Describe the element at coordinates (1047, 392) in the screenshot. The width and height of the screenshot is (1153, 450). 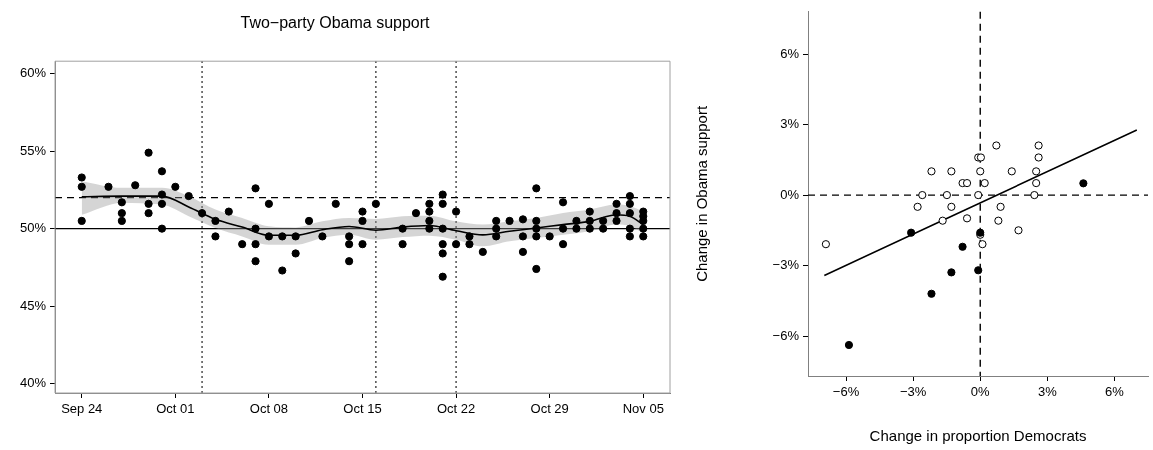
I see `x-tick-label: 3%` at that location.